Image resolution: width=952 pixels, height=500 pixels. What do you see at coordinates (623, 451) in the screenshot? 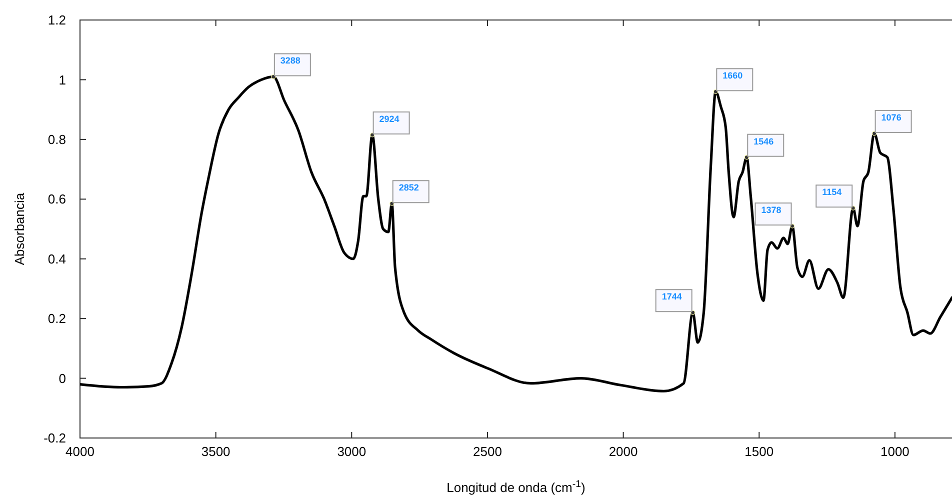
I see `x-tick-label: 2000` at bounding box center [623, 451].